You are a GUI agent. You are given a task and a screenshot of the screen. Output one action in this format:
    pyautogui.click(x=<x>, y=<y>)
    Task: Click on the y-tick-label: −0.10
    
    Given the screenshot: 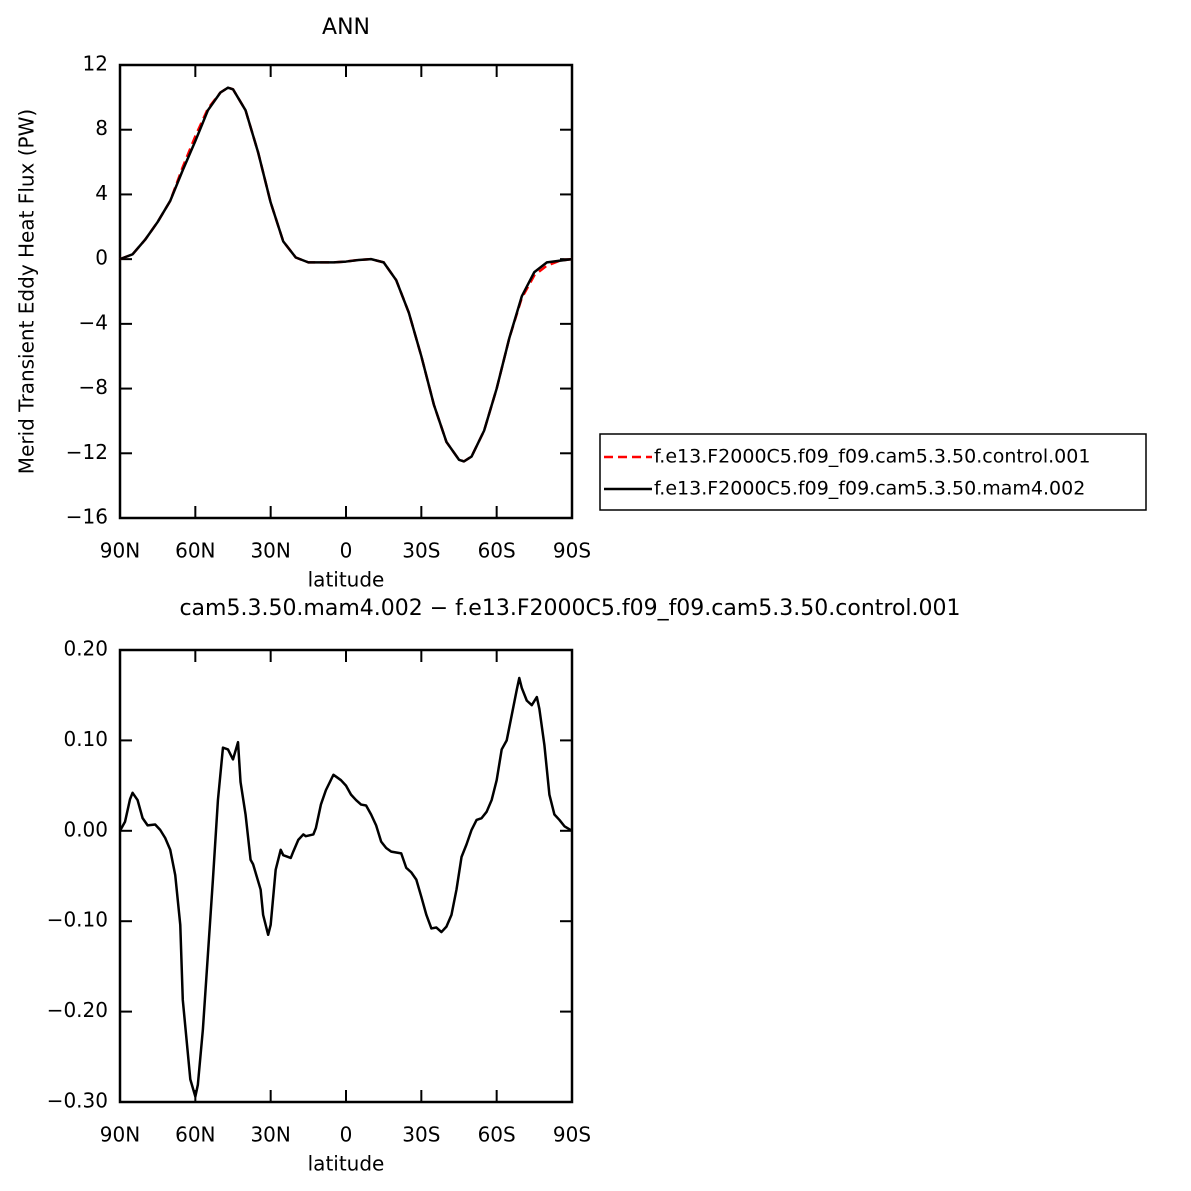 What is the action you would take?
    pyautogui.click(x=77, y=920)
    